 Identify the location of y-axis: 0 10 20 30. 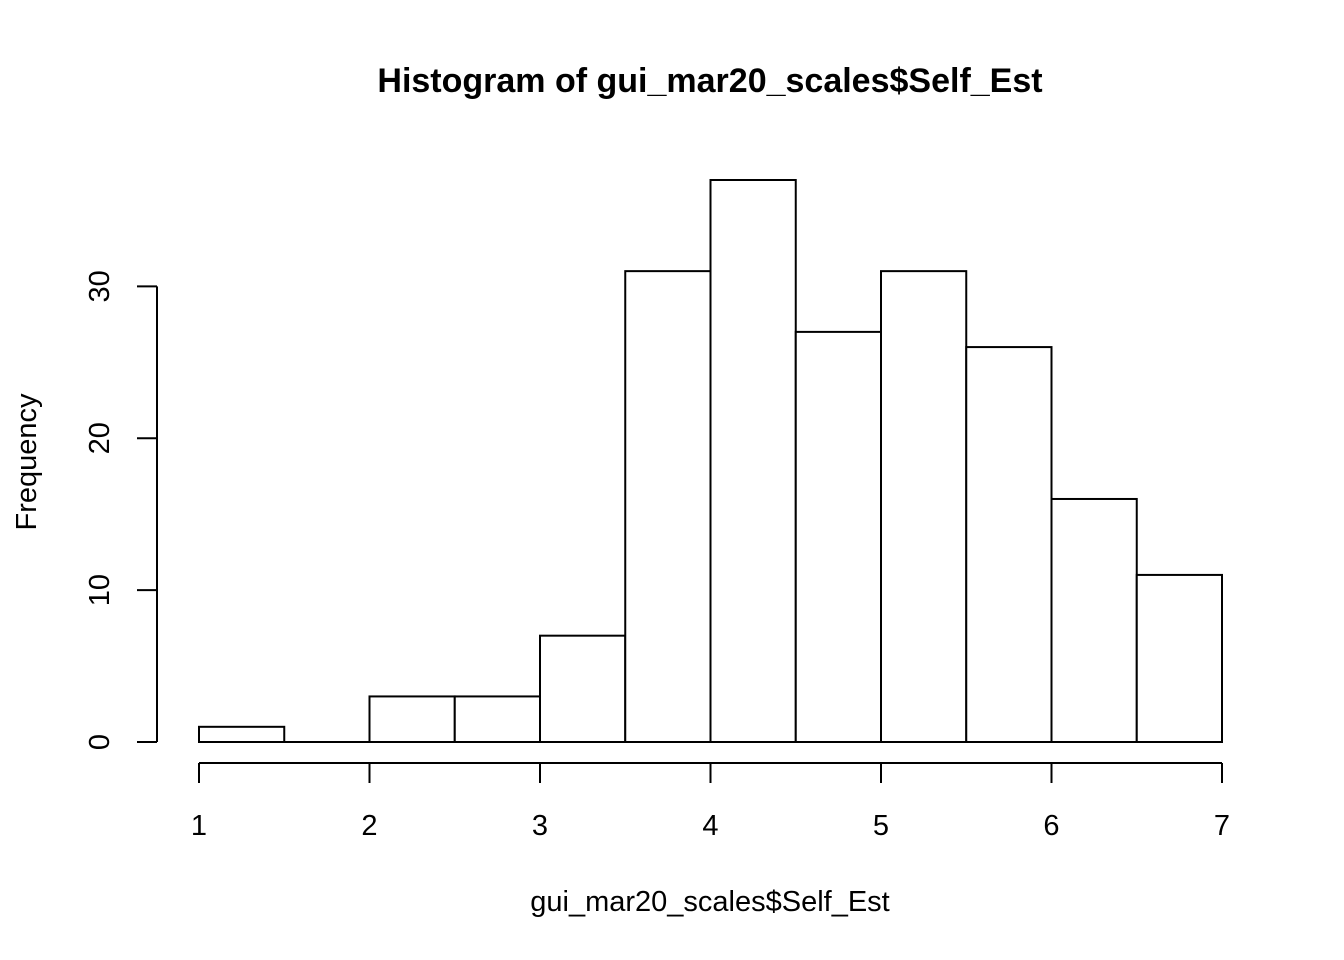
(121, 510).